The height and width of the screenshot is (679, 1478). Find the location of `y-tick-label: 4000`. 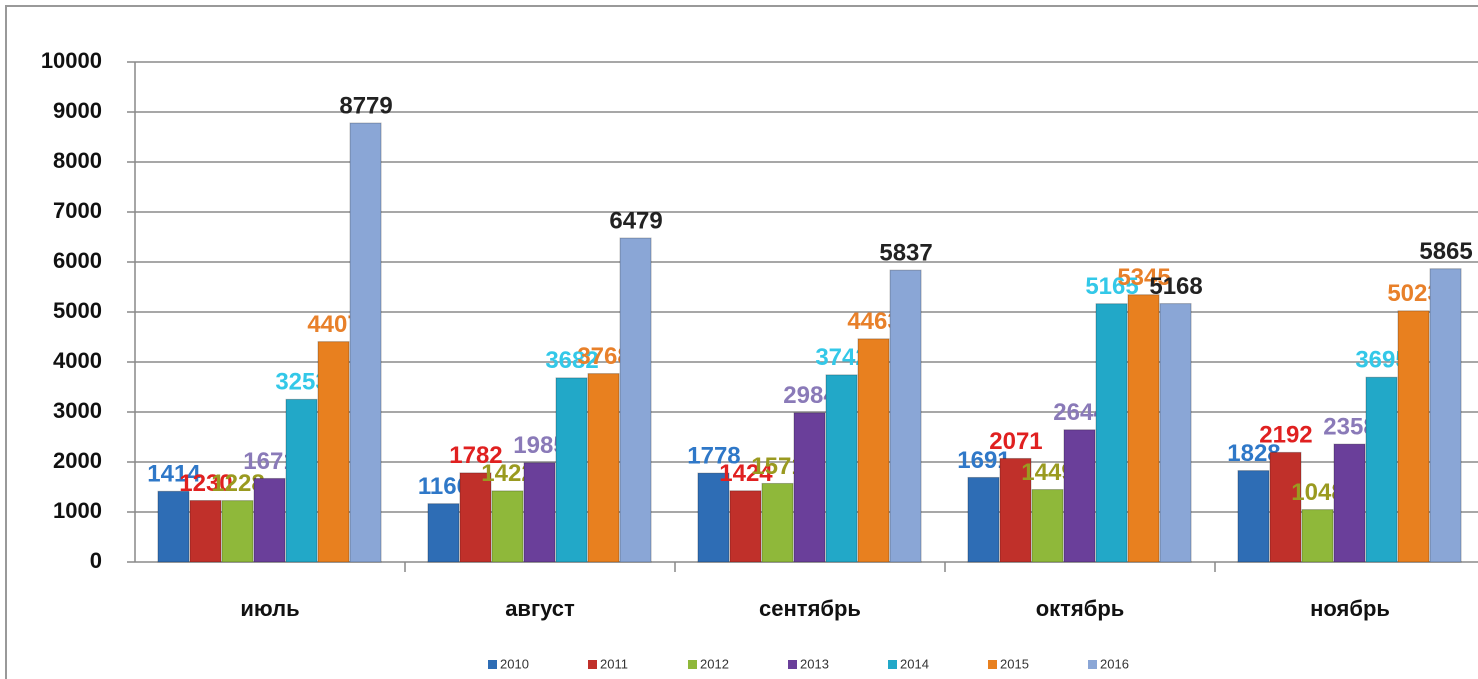

y-tick-label: 4000 is located at coordinates (77, 360).